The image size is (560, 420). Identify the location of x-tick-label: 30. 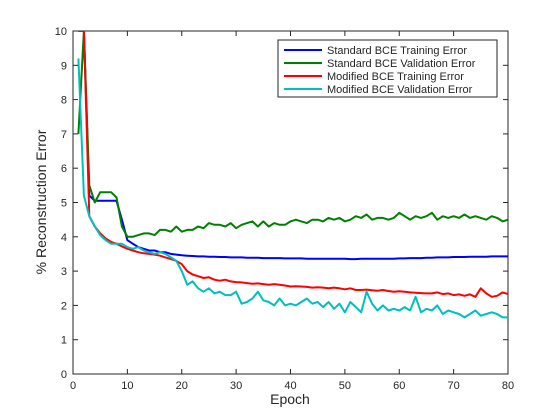
(236, 386).